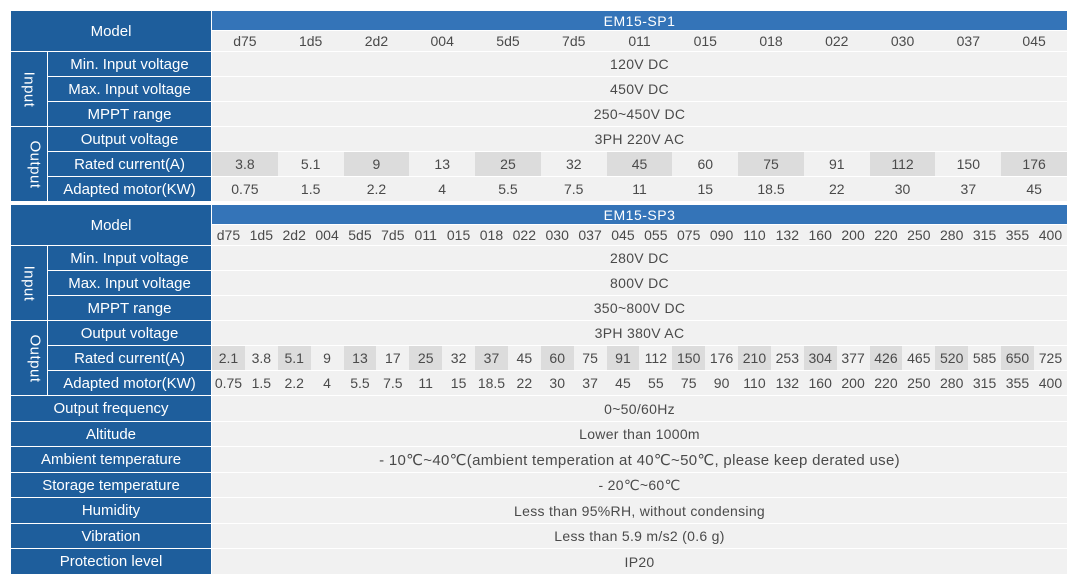  Describe the element at coordinates (787, 235) in the screenshot. I see `sp3-models-cell: 132` at that location.